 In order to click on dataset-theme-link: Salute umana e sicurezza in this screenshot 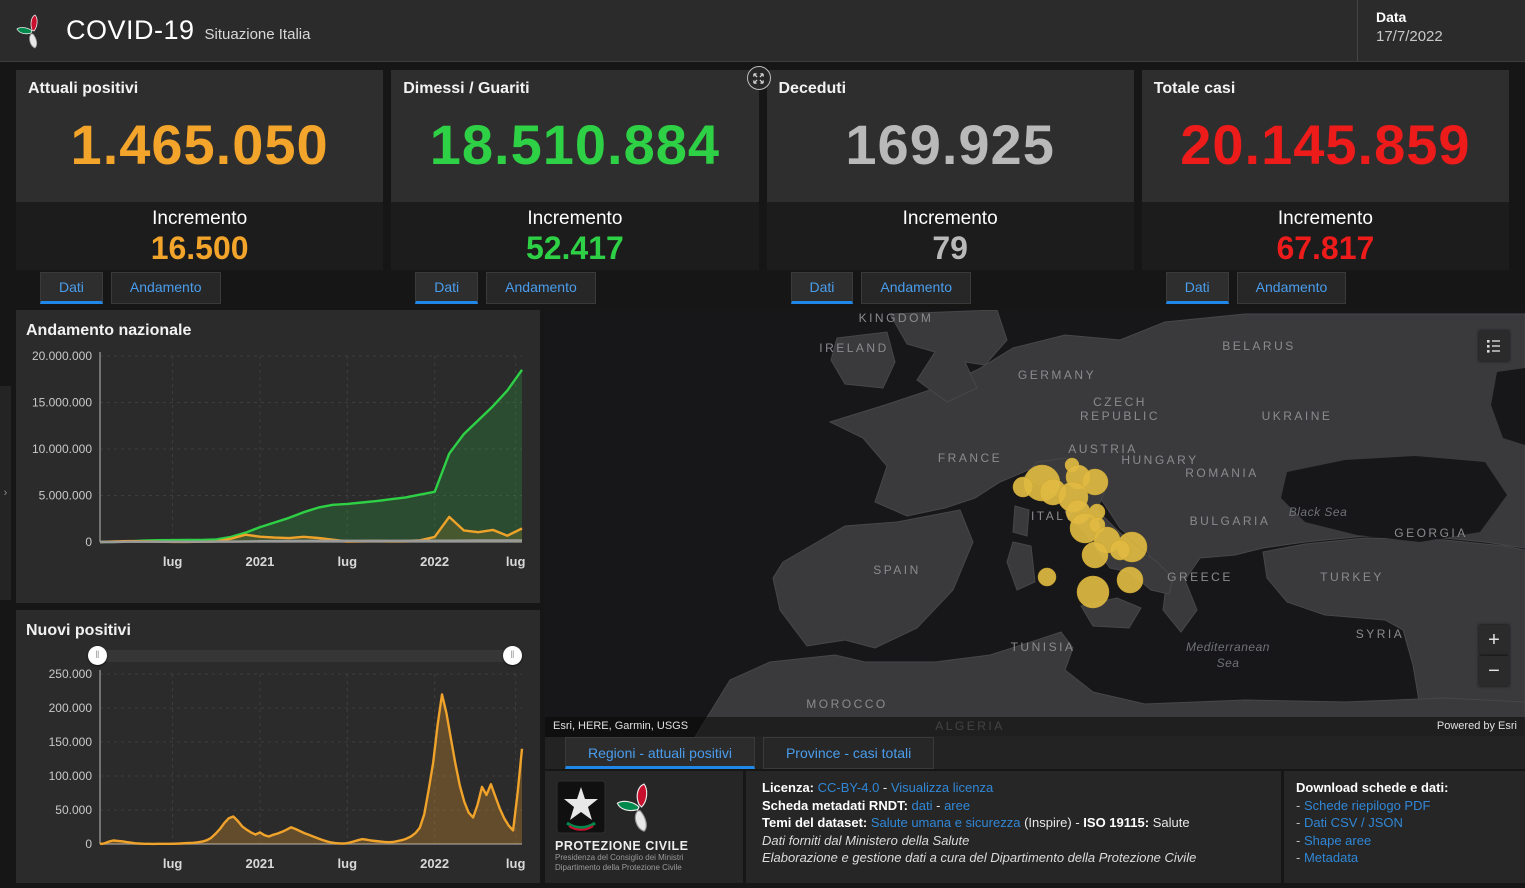, I will do `click(945, 822)`.